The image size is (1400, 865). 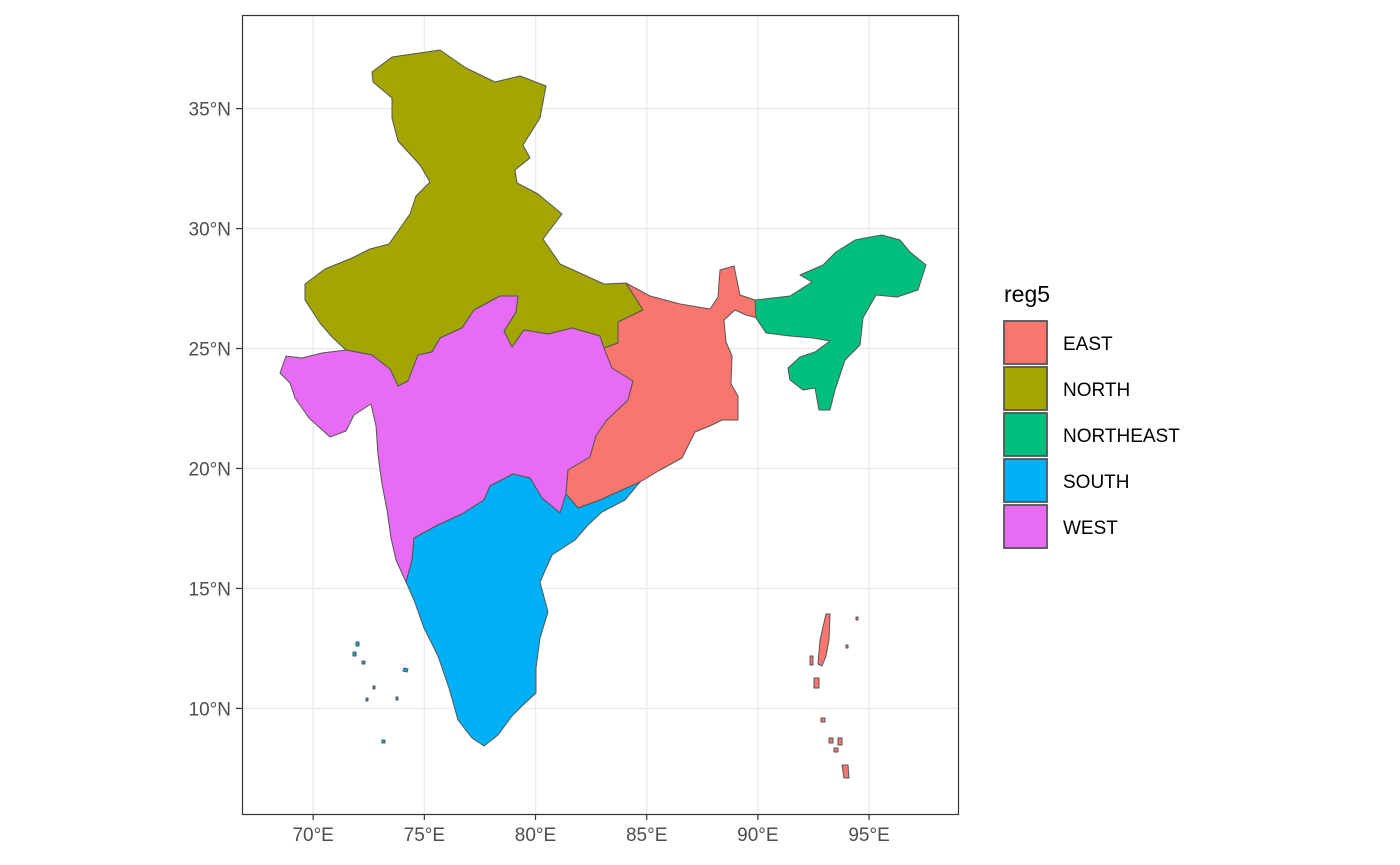 I want to click on x-tick-label: 75°E, so click(x=424, y=835).